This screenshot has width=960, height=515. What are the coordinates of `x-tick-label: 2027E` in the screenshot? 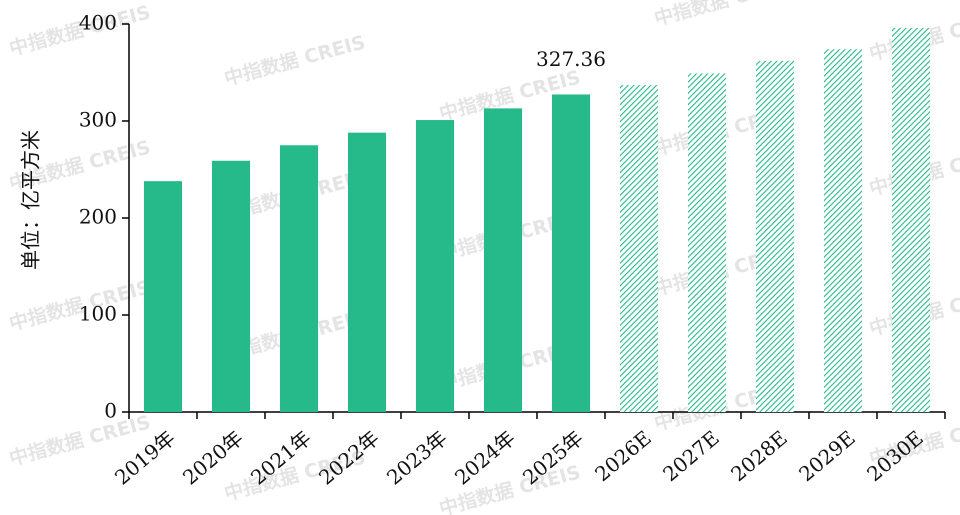 It's located at (691, 456).